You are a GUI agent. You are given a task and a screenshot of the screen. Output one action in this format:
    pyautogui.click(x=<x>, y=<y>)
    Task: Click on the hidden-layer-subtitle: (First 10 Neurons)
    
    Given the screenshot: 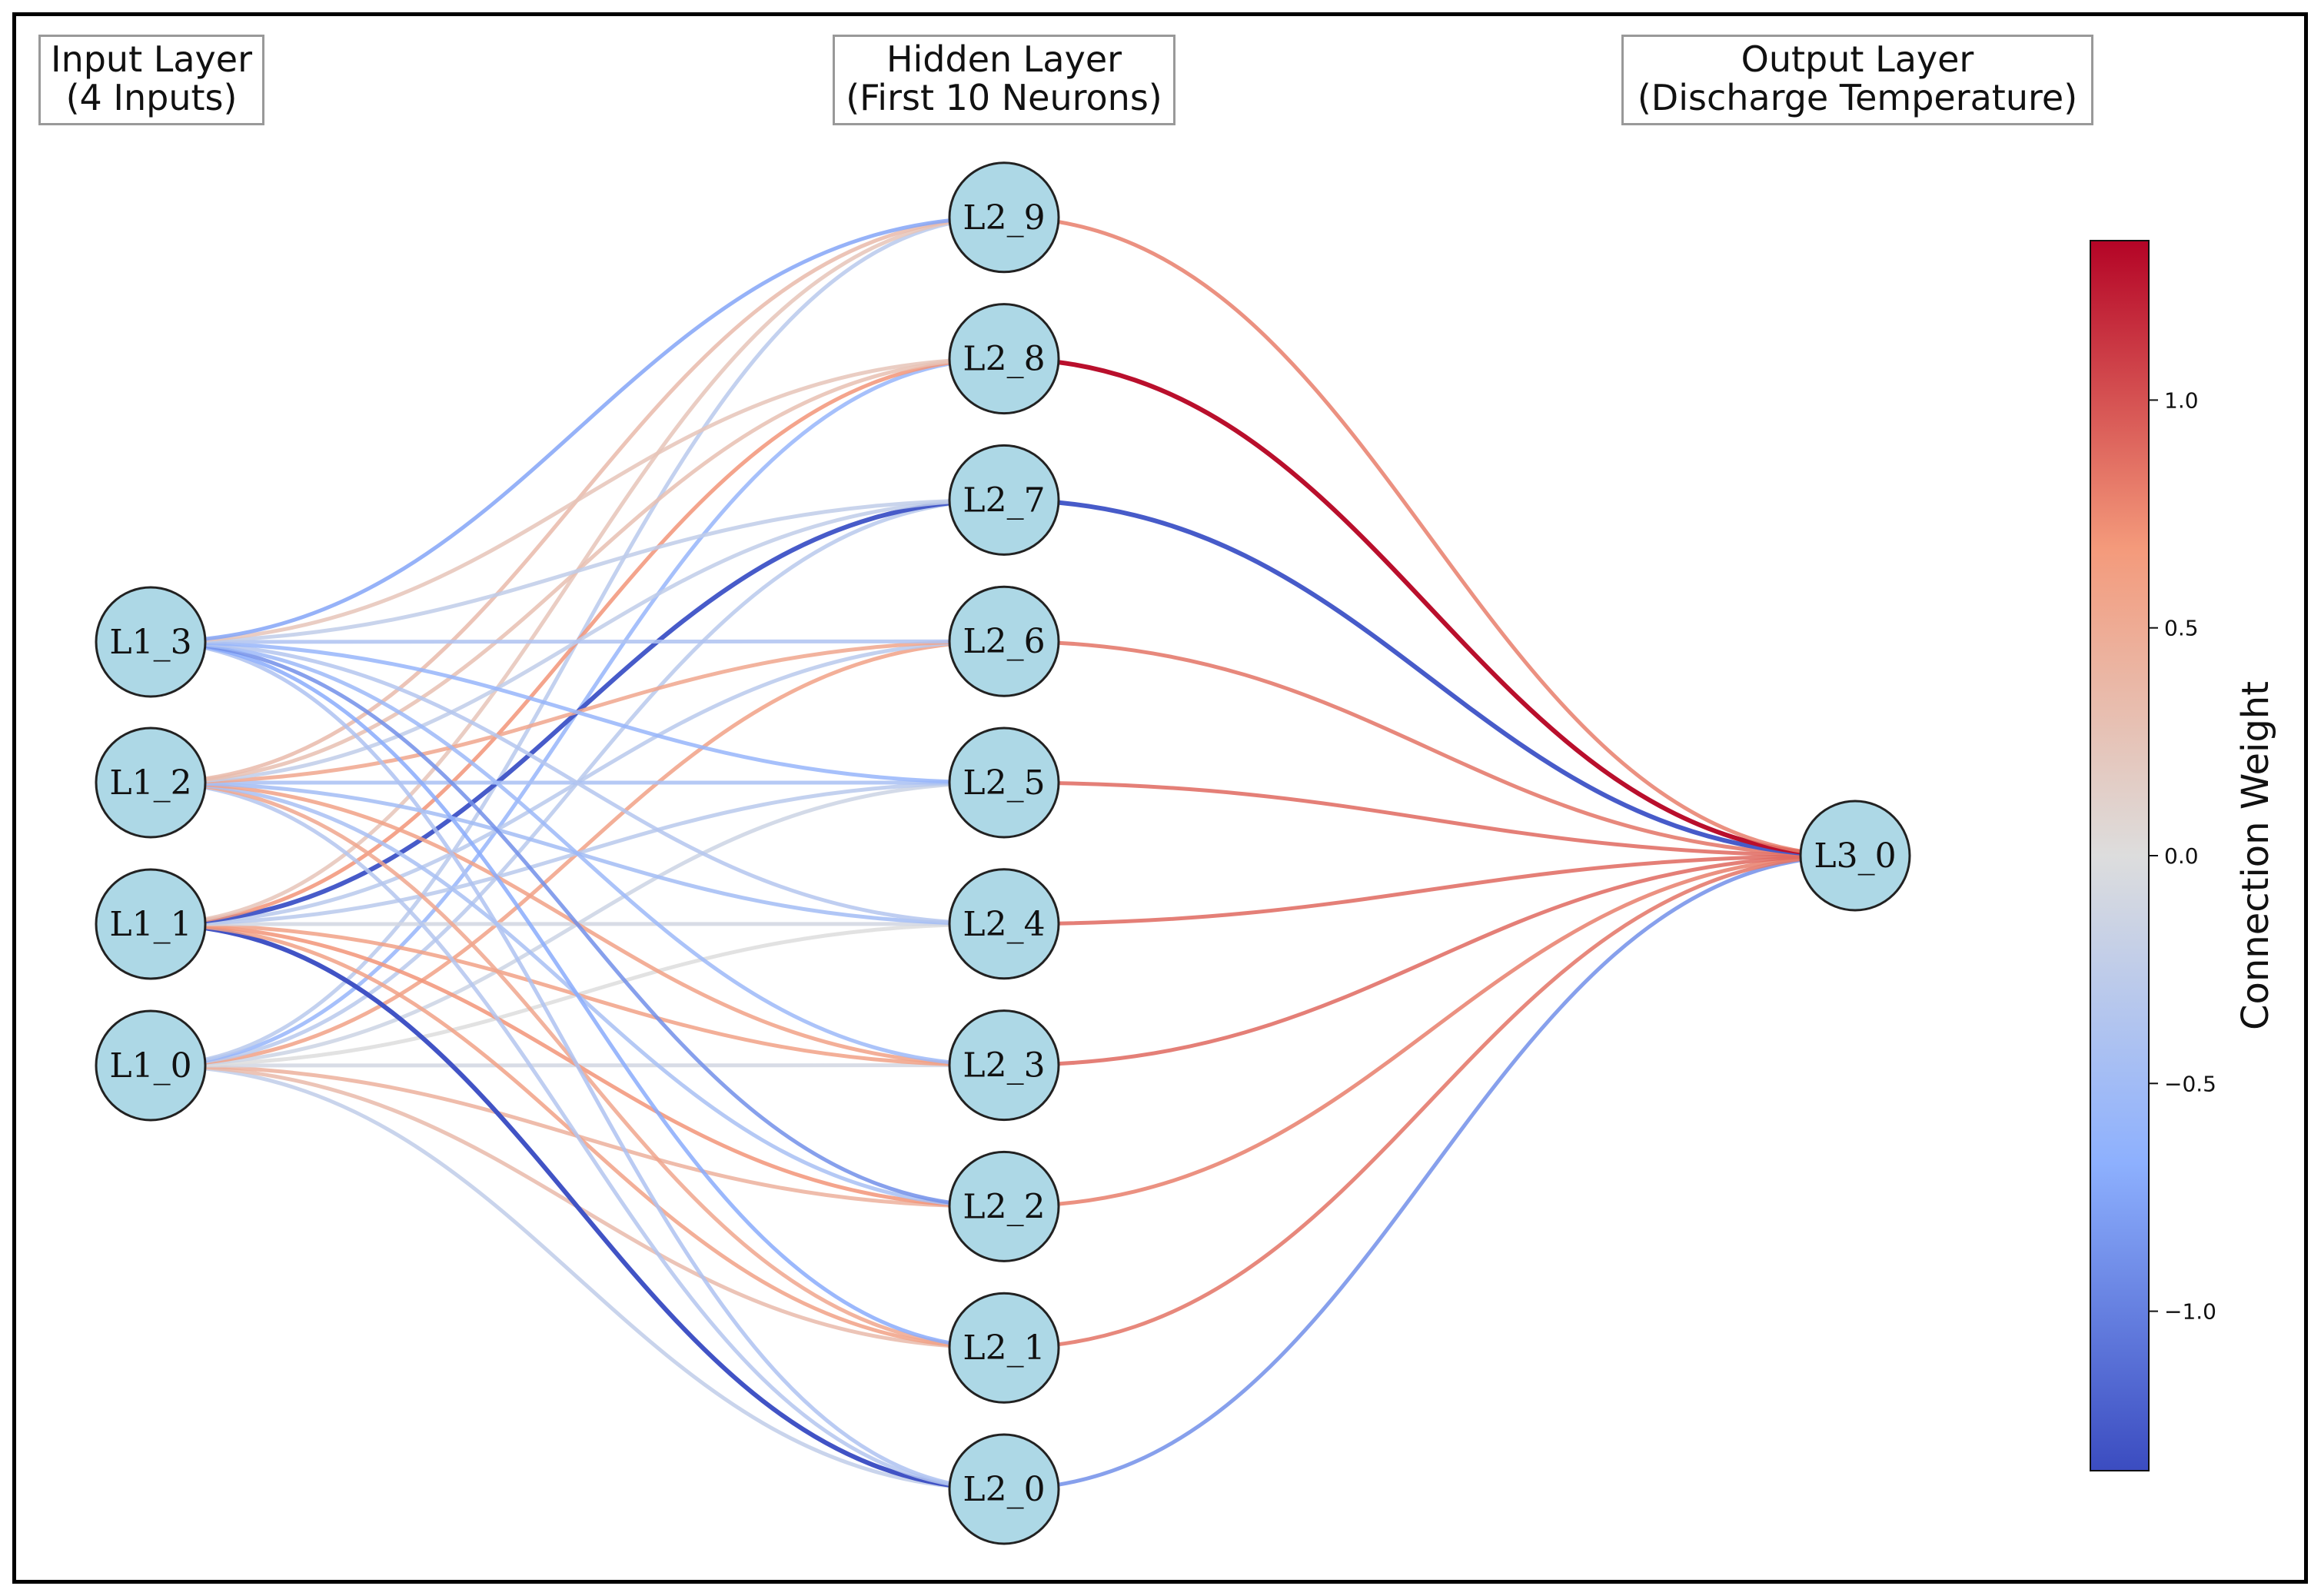 What is the action you would take?
    pyautogui.click(x=1004, y=97)
    